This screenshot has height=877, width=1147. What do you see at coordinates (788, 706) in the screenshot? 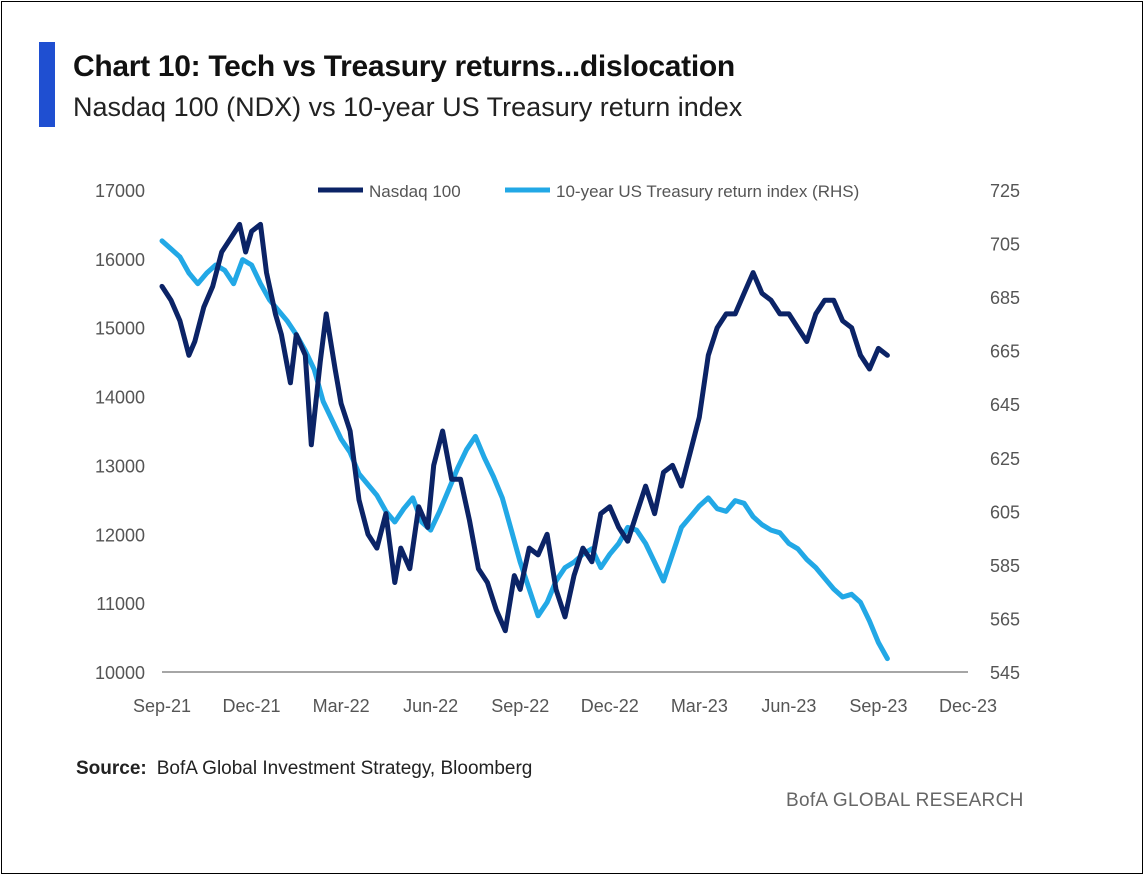
I see `x-tick-label: Jun-23` at bounding box center [788, 706].